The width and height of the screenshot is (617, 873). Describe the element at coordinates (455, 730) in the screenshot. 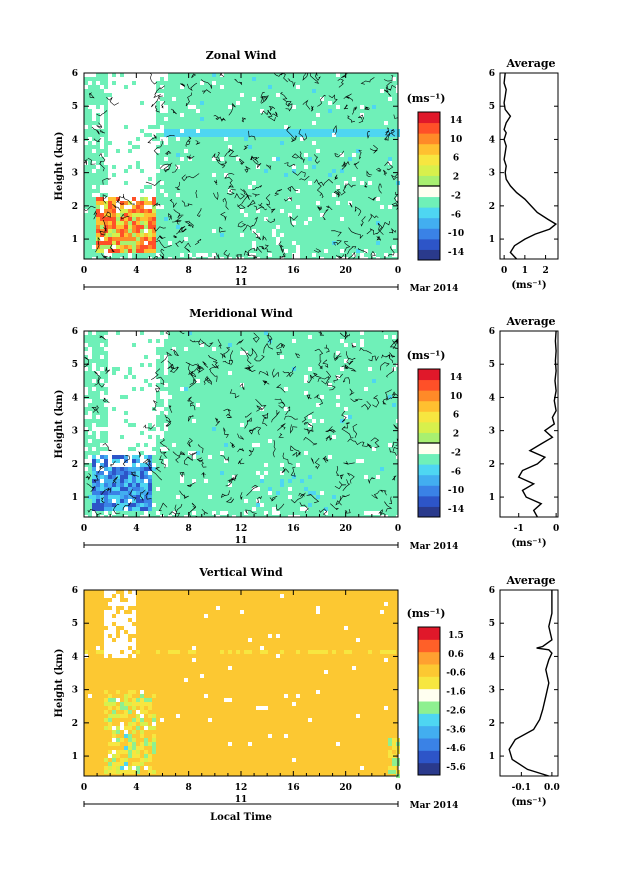

I see `colorbar-tick-label: -3.6` at that location.